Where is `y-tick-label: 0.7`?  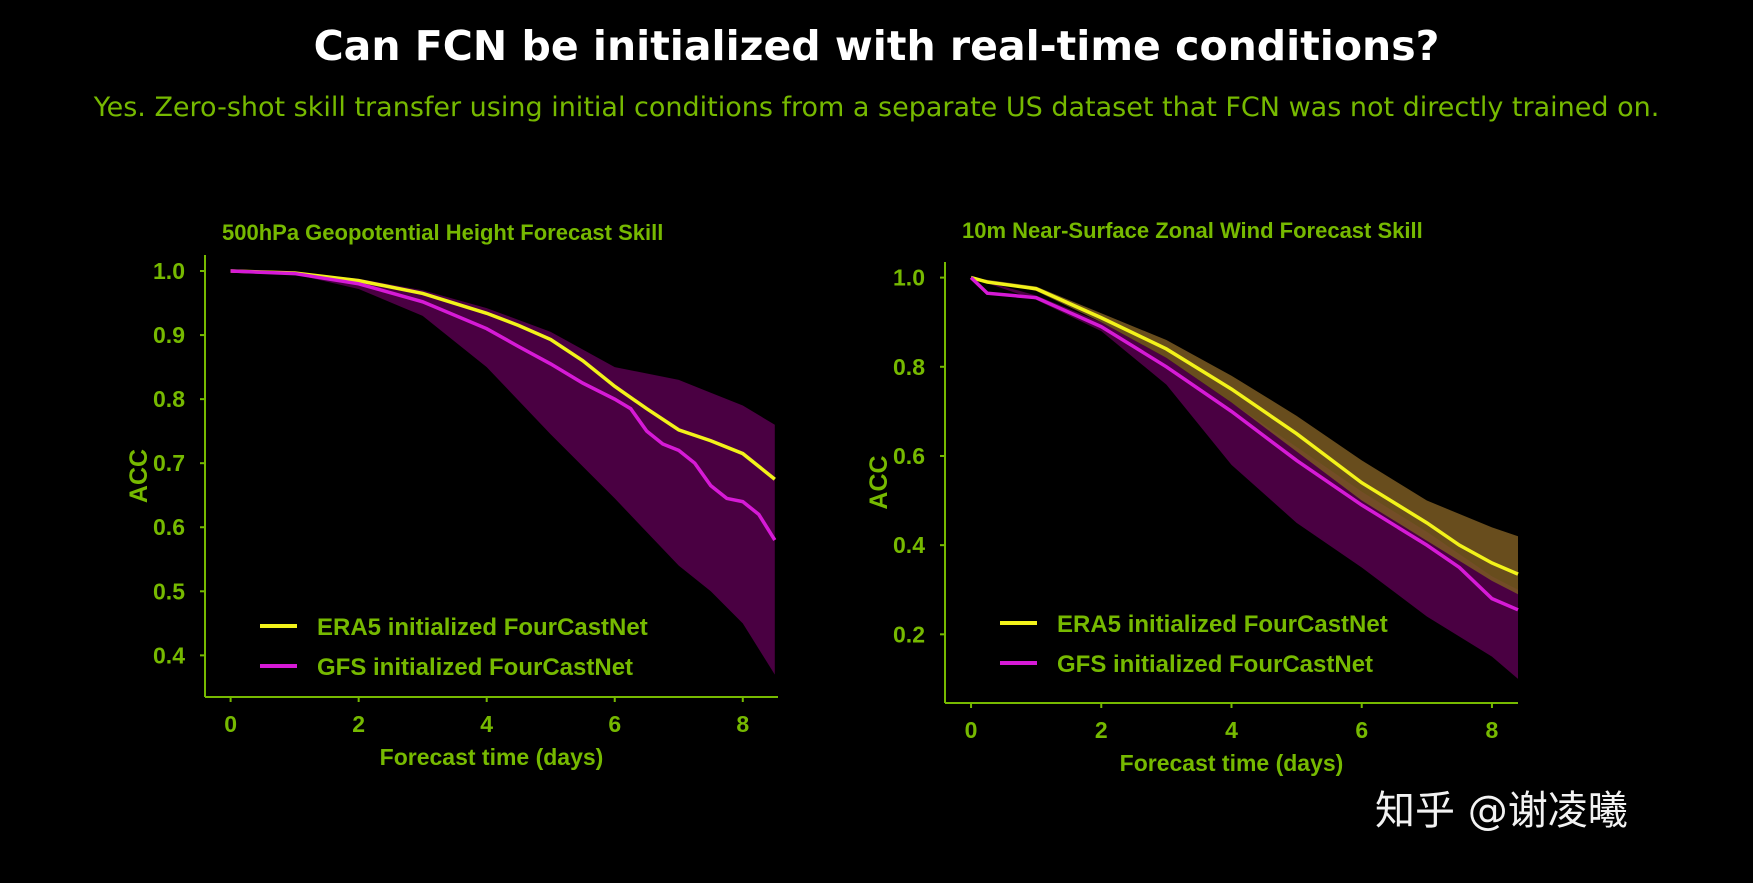 y-tick-label: 0.7 is located at coordinates (169, 463).